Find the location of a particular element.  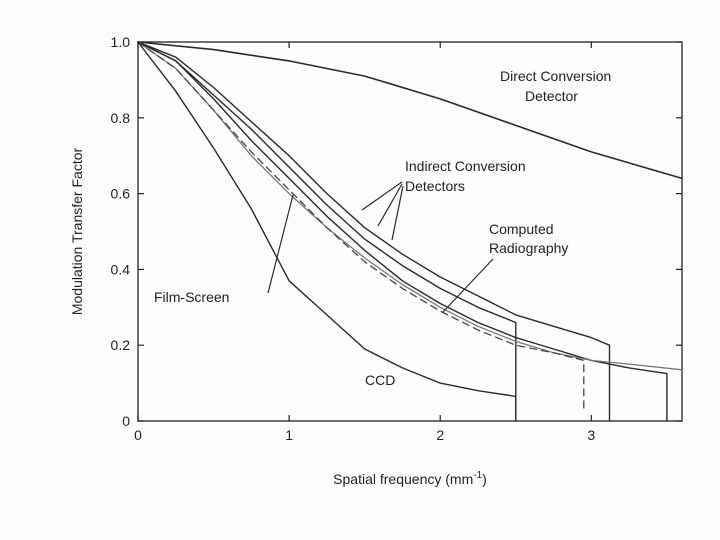

x-tick-label-1: 1 is located at coordinates (289, 435).